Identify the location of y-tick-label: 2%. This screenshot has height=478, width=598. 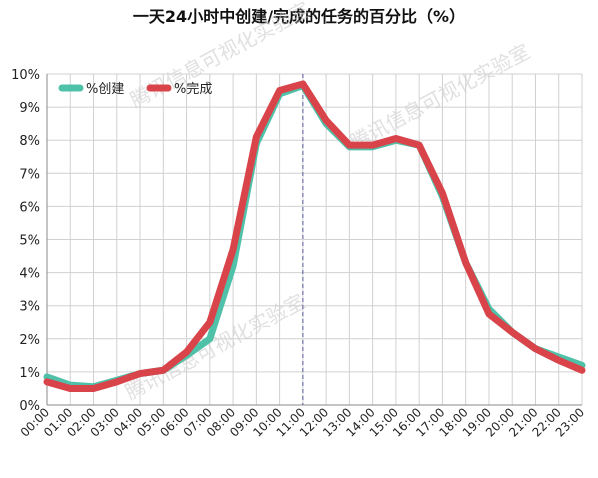
(29, 340).